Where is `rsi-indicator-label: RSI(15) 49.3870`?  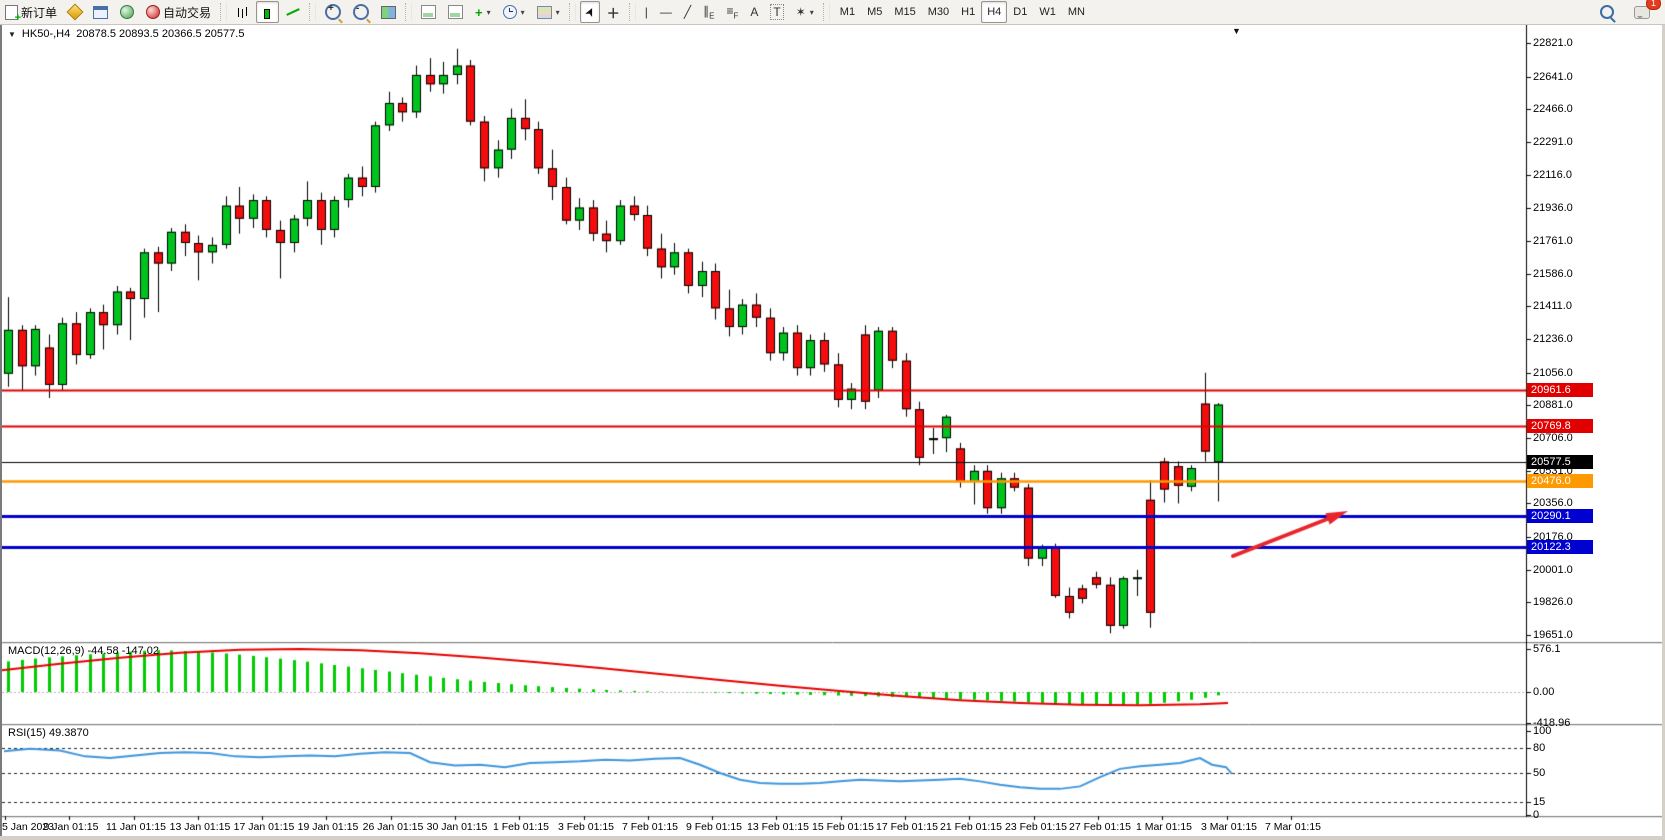 rsi-indicator-label: RSI(15) 49.3870 is located at coordinates (48, 733).